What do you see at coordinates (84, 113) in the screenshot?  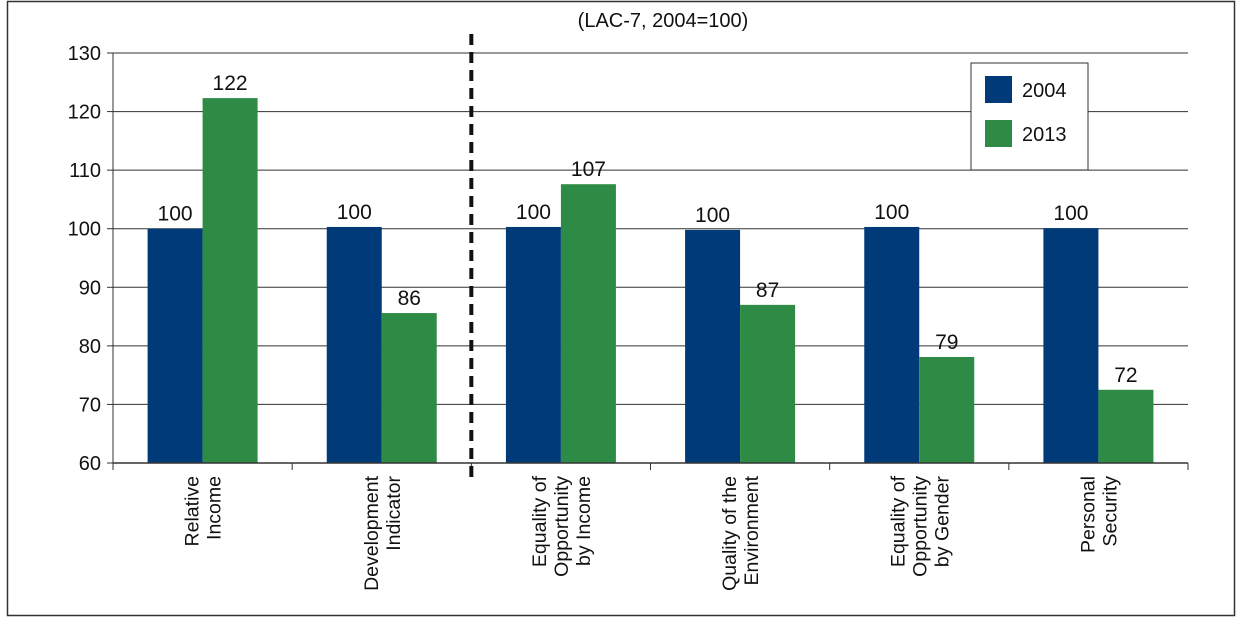 I see `y-tick-label: 120` at bounding box center [84, 113].